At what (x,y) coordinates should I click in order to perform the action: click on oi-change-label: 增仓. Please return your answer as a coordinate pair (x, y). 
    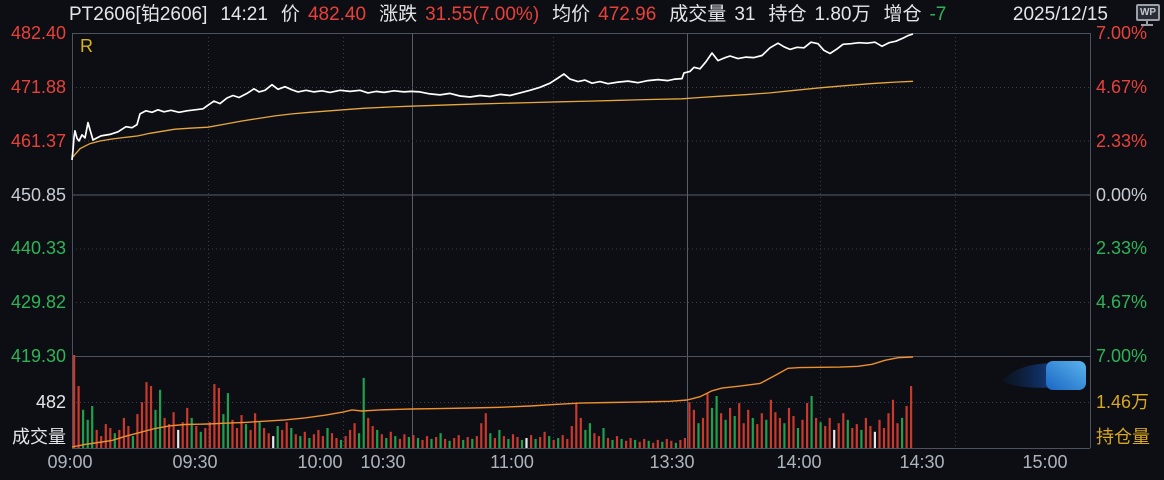
    Looking at the image, I should click on (902, 14).